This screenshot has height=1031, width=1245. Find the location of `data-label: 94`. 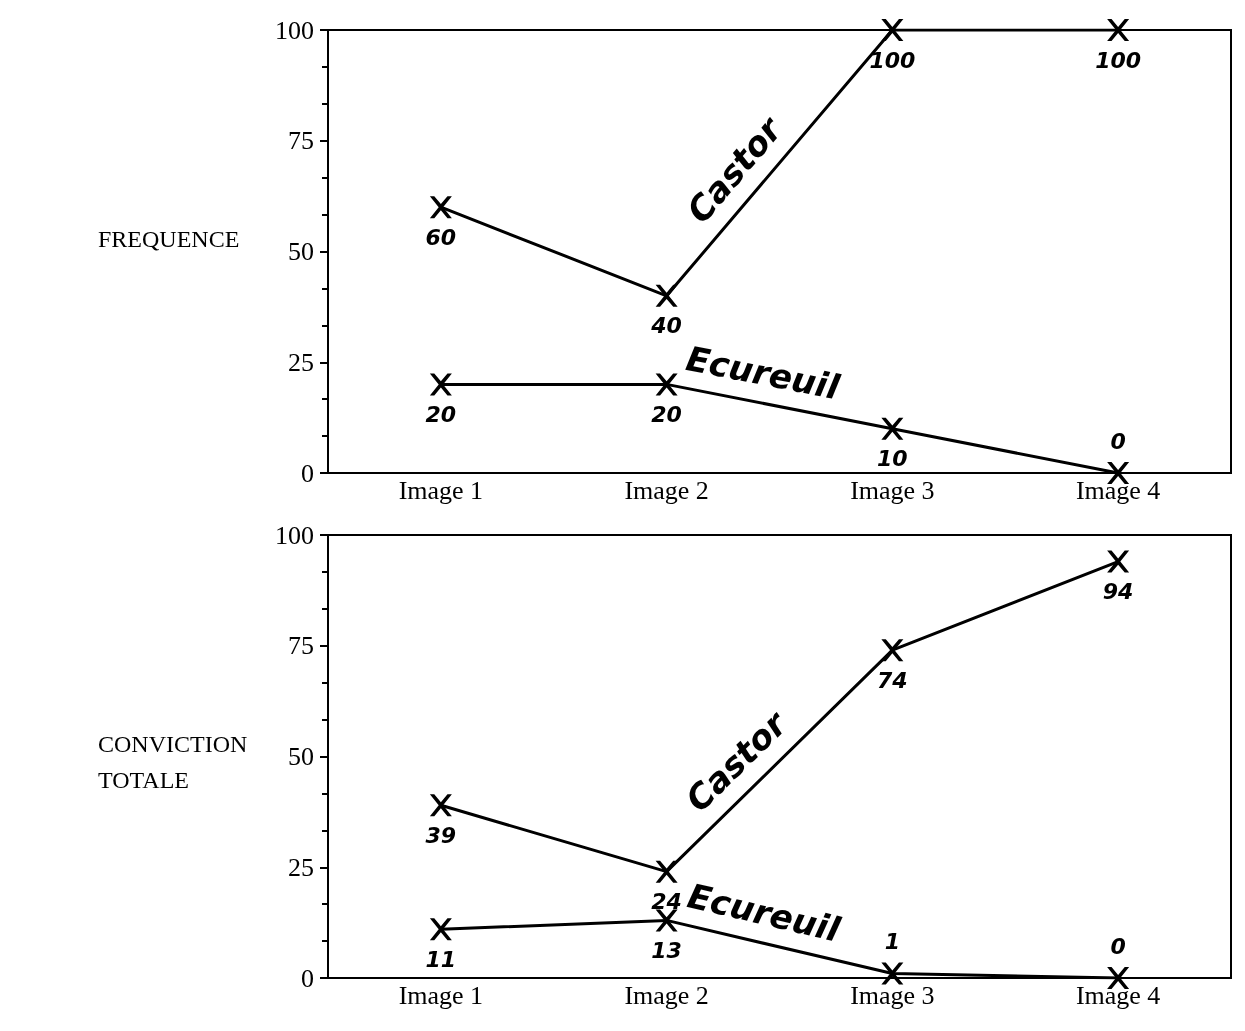

data-label: 94 is located at coordinates (1118, 592).